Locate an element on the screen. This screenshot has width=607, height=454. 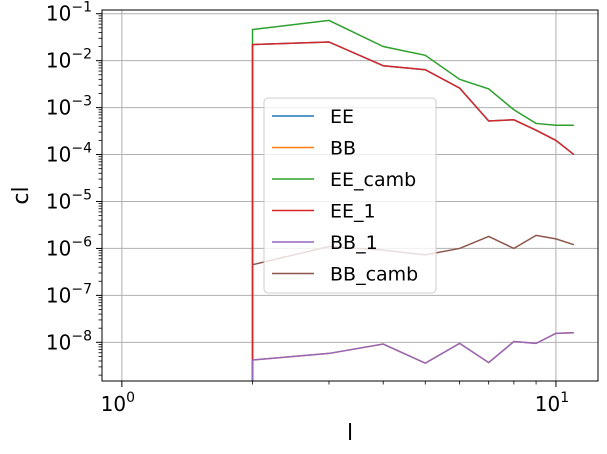
y-tick-label: 10⁻⁸ is located at coordinates (69, 341).